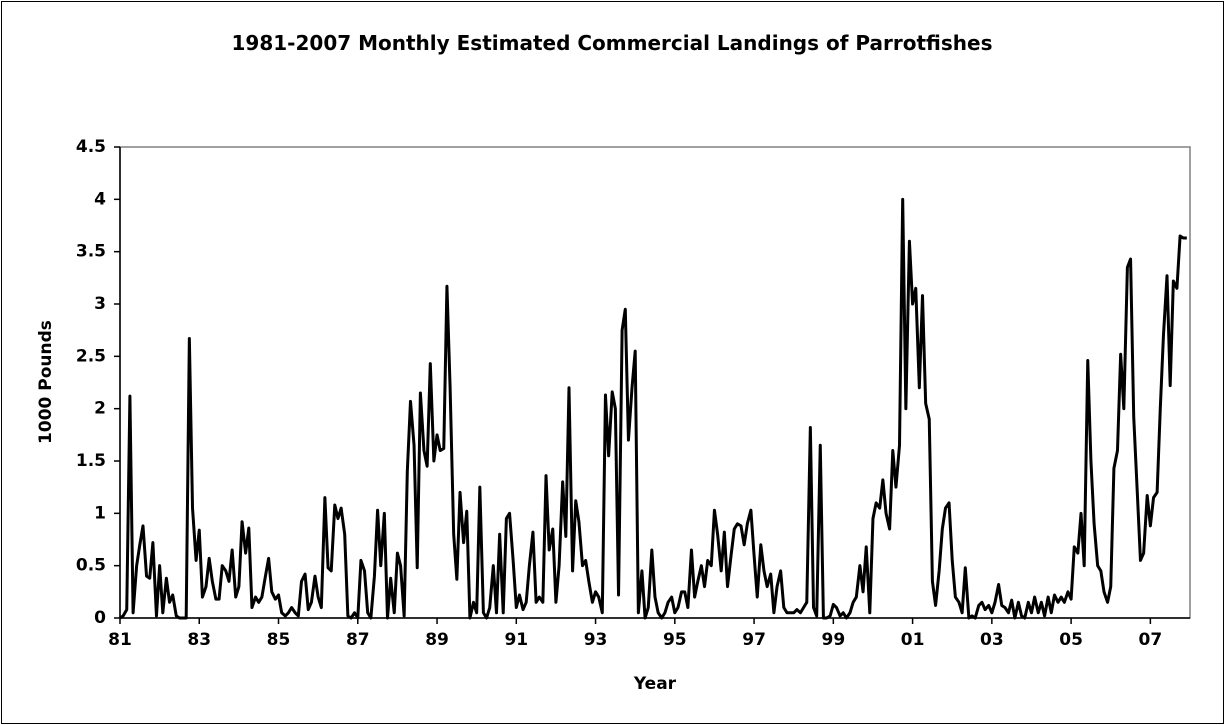 This screenshot has height=725, width=1225. Describe the element at coordinates (1071, 640) in the screenshot. I see `x-tick-label: 05` at that location.